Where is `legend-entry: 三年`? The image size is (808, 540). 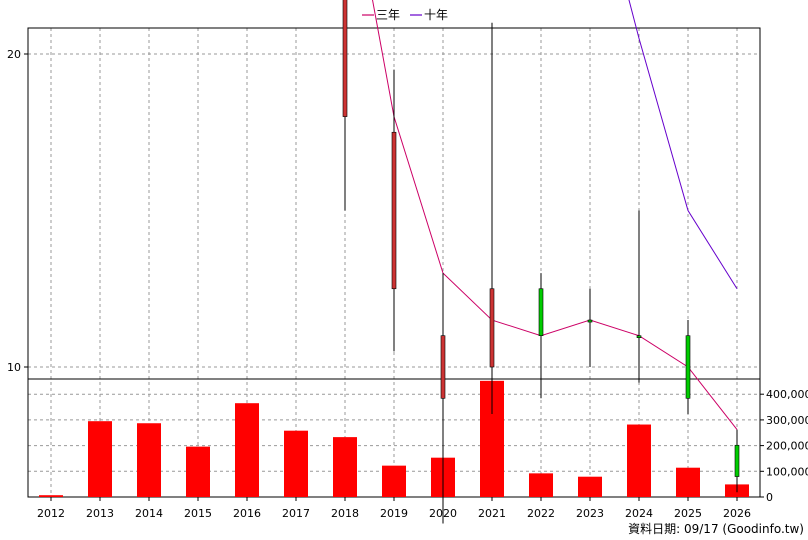
legend-entry: 三年 is located at coordinates (381, 15).